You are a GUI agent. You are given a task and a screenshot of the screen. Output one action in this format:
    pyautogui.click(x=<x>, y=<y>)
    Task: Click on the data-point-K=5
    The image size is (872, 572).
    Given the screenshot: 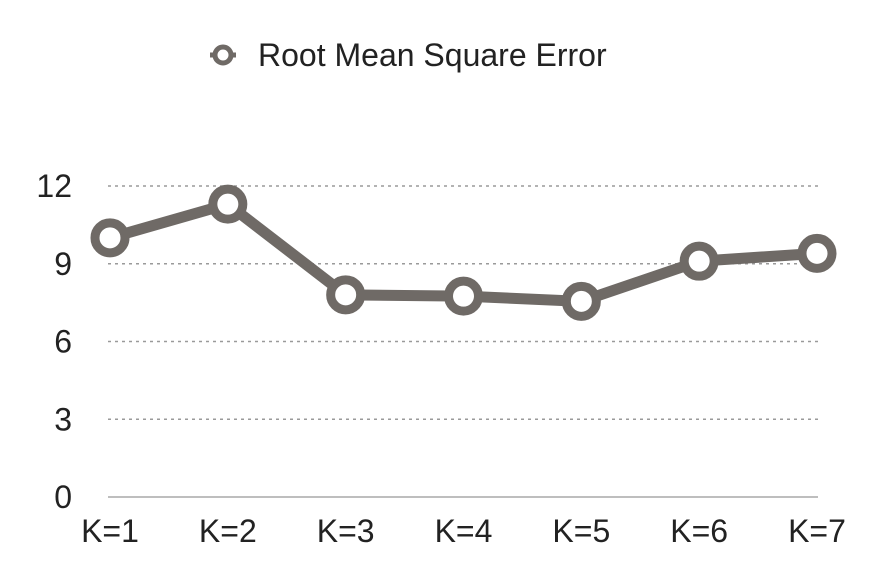 What is the action you would take?
    pyautogui.click(x=581, y=301)
    